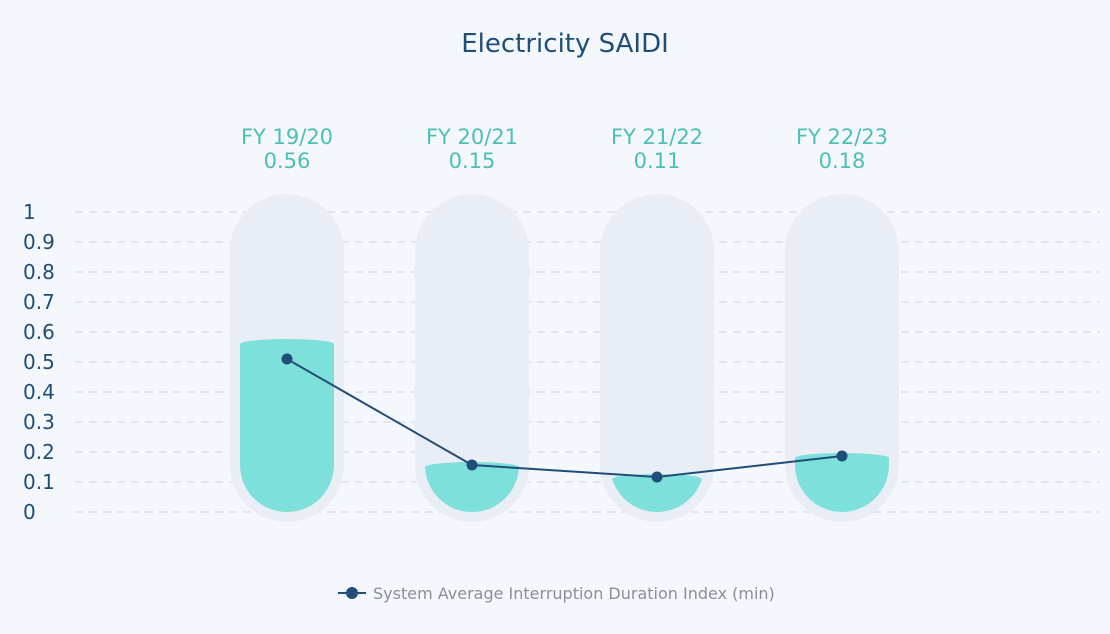  Describe the element at coordinates (39, 302) in the screenshot. I see `y-tick-label: 0.7` at that location.